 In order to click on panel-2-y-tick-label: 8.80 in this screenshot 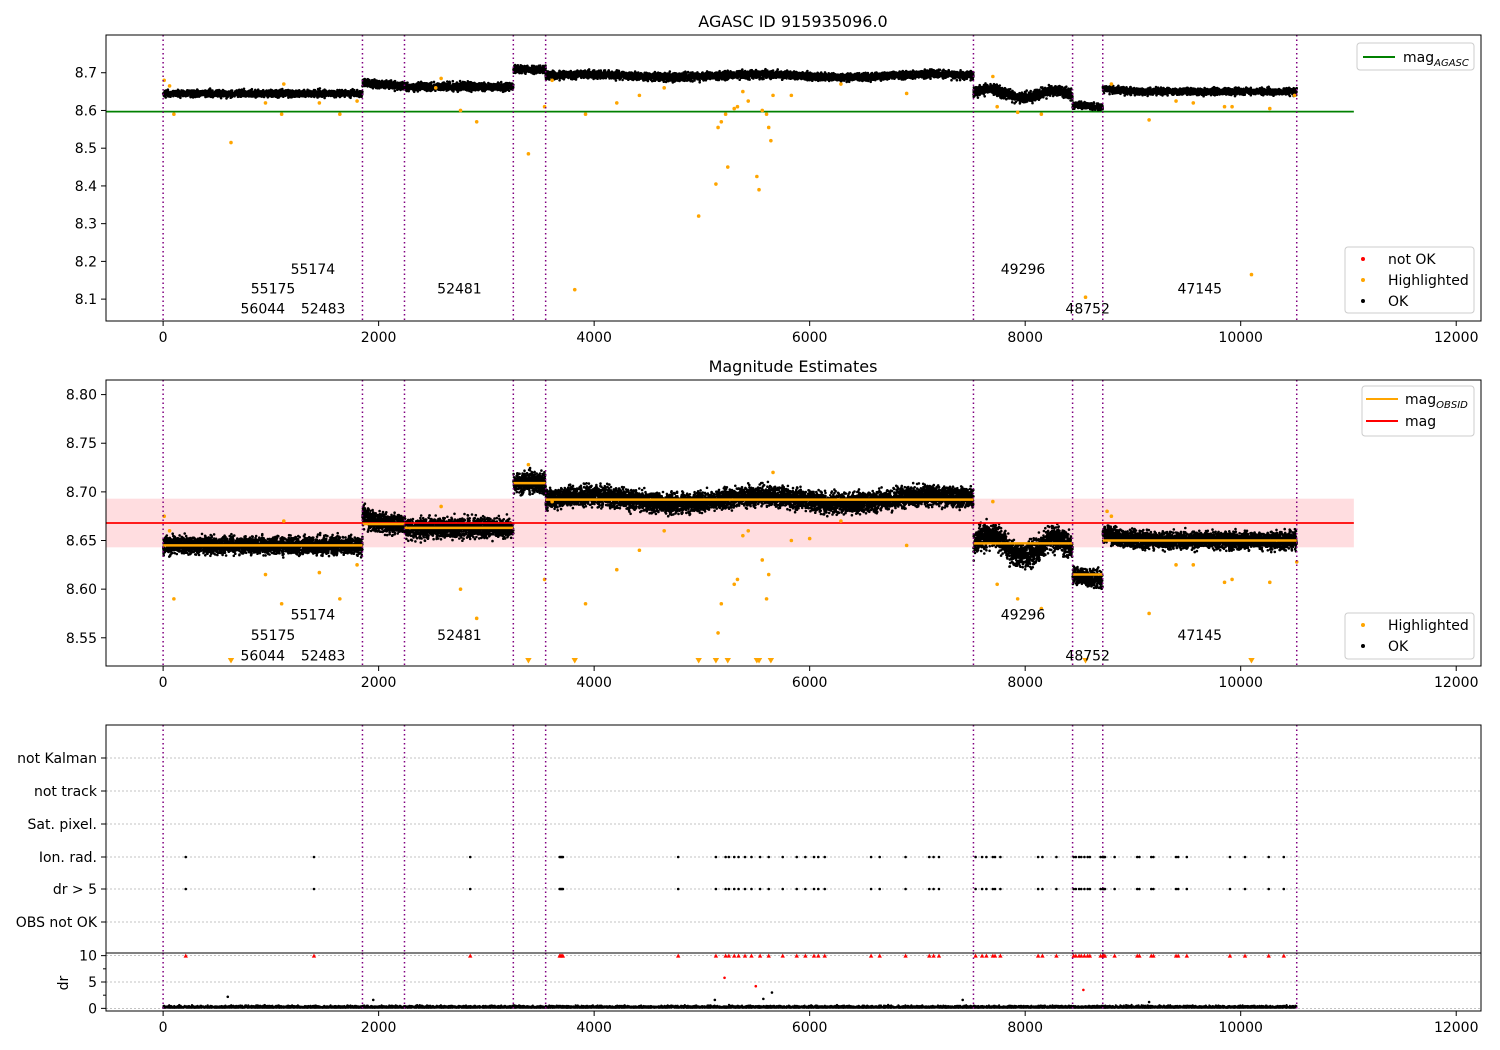, I will do `click(81, 396)`.